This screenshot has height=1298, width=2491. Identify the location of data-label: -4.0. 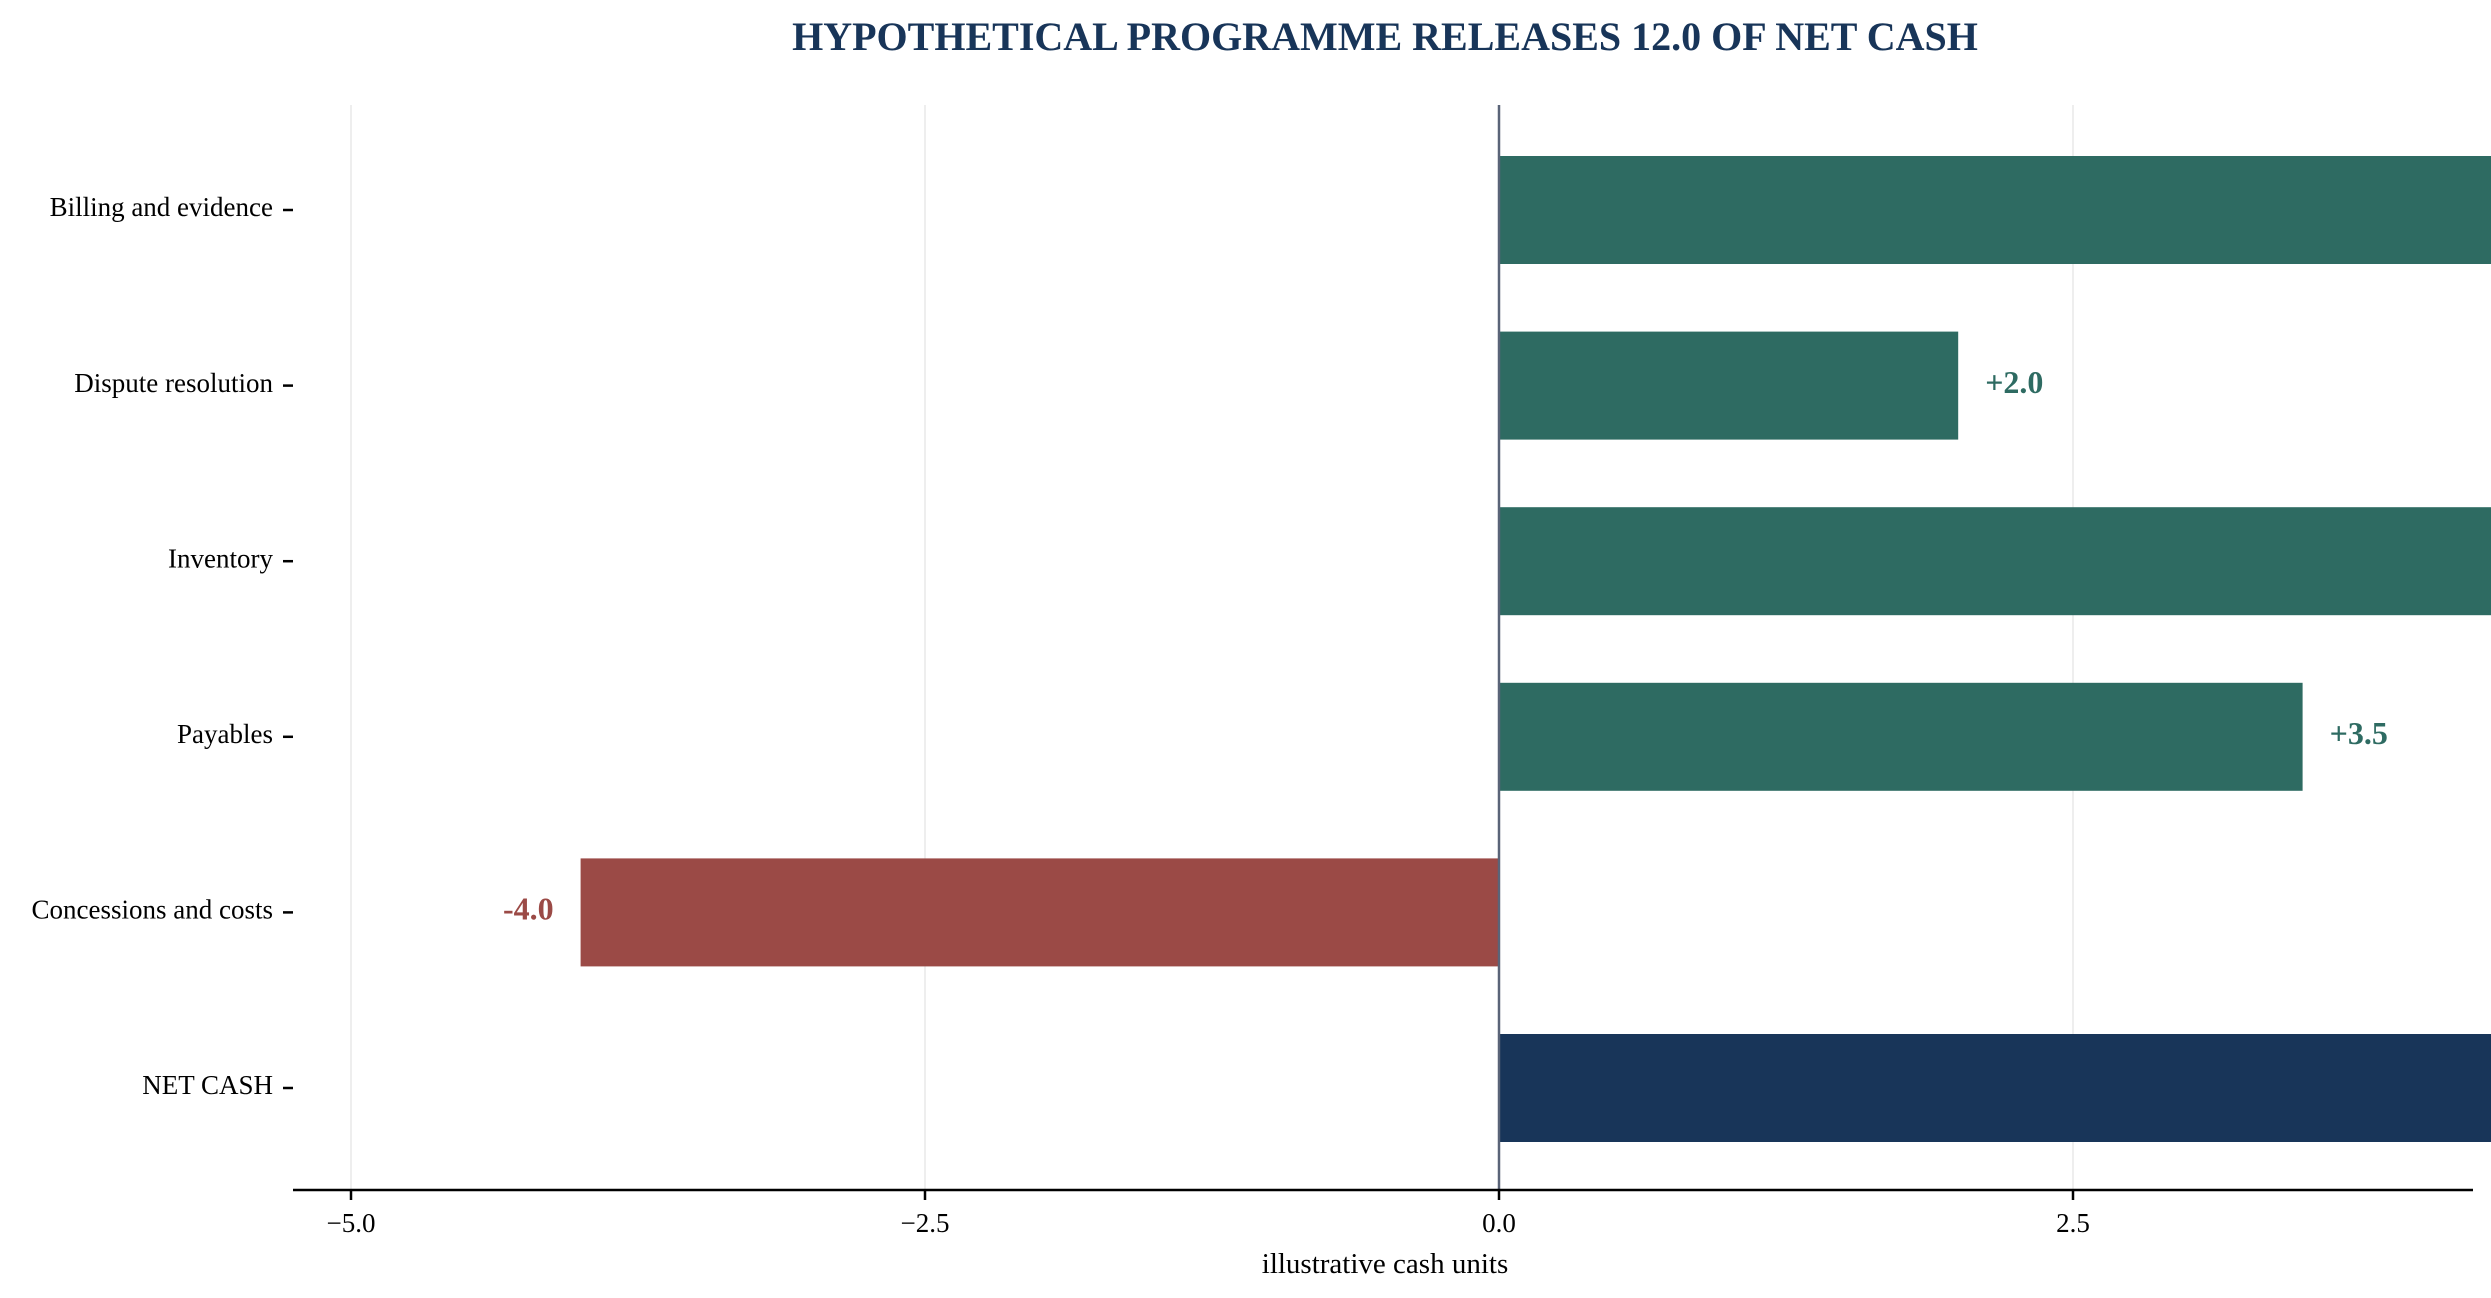
(528, 909).